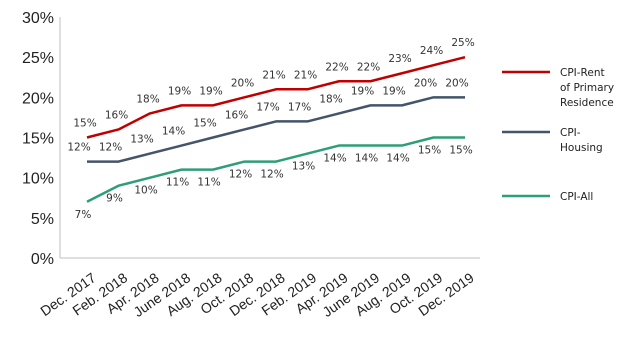  Describe the element at coordinates (114, 199) in the screenshot. I see `data-label: 9%` at that location.